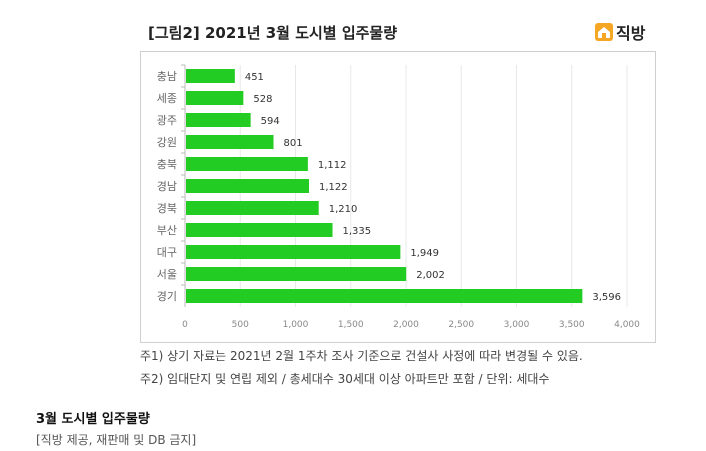 The width and height of the screenshot is (706, 451). What do you see at coordinates (240, 325) in the screenshot?
I see `x-tick-label: 500` at bounding box center [240, 325].